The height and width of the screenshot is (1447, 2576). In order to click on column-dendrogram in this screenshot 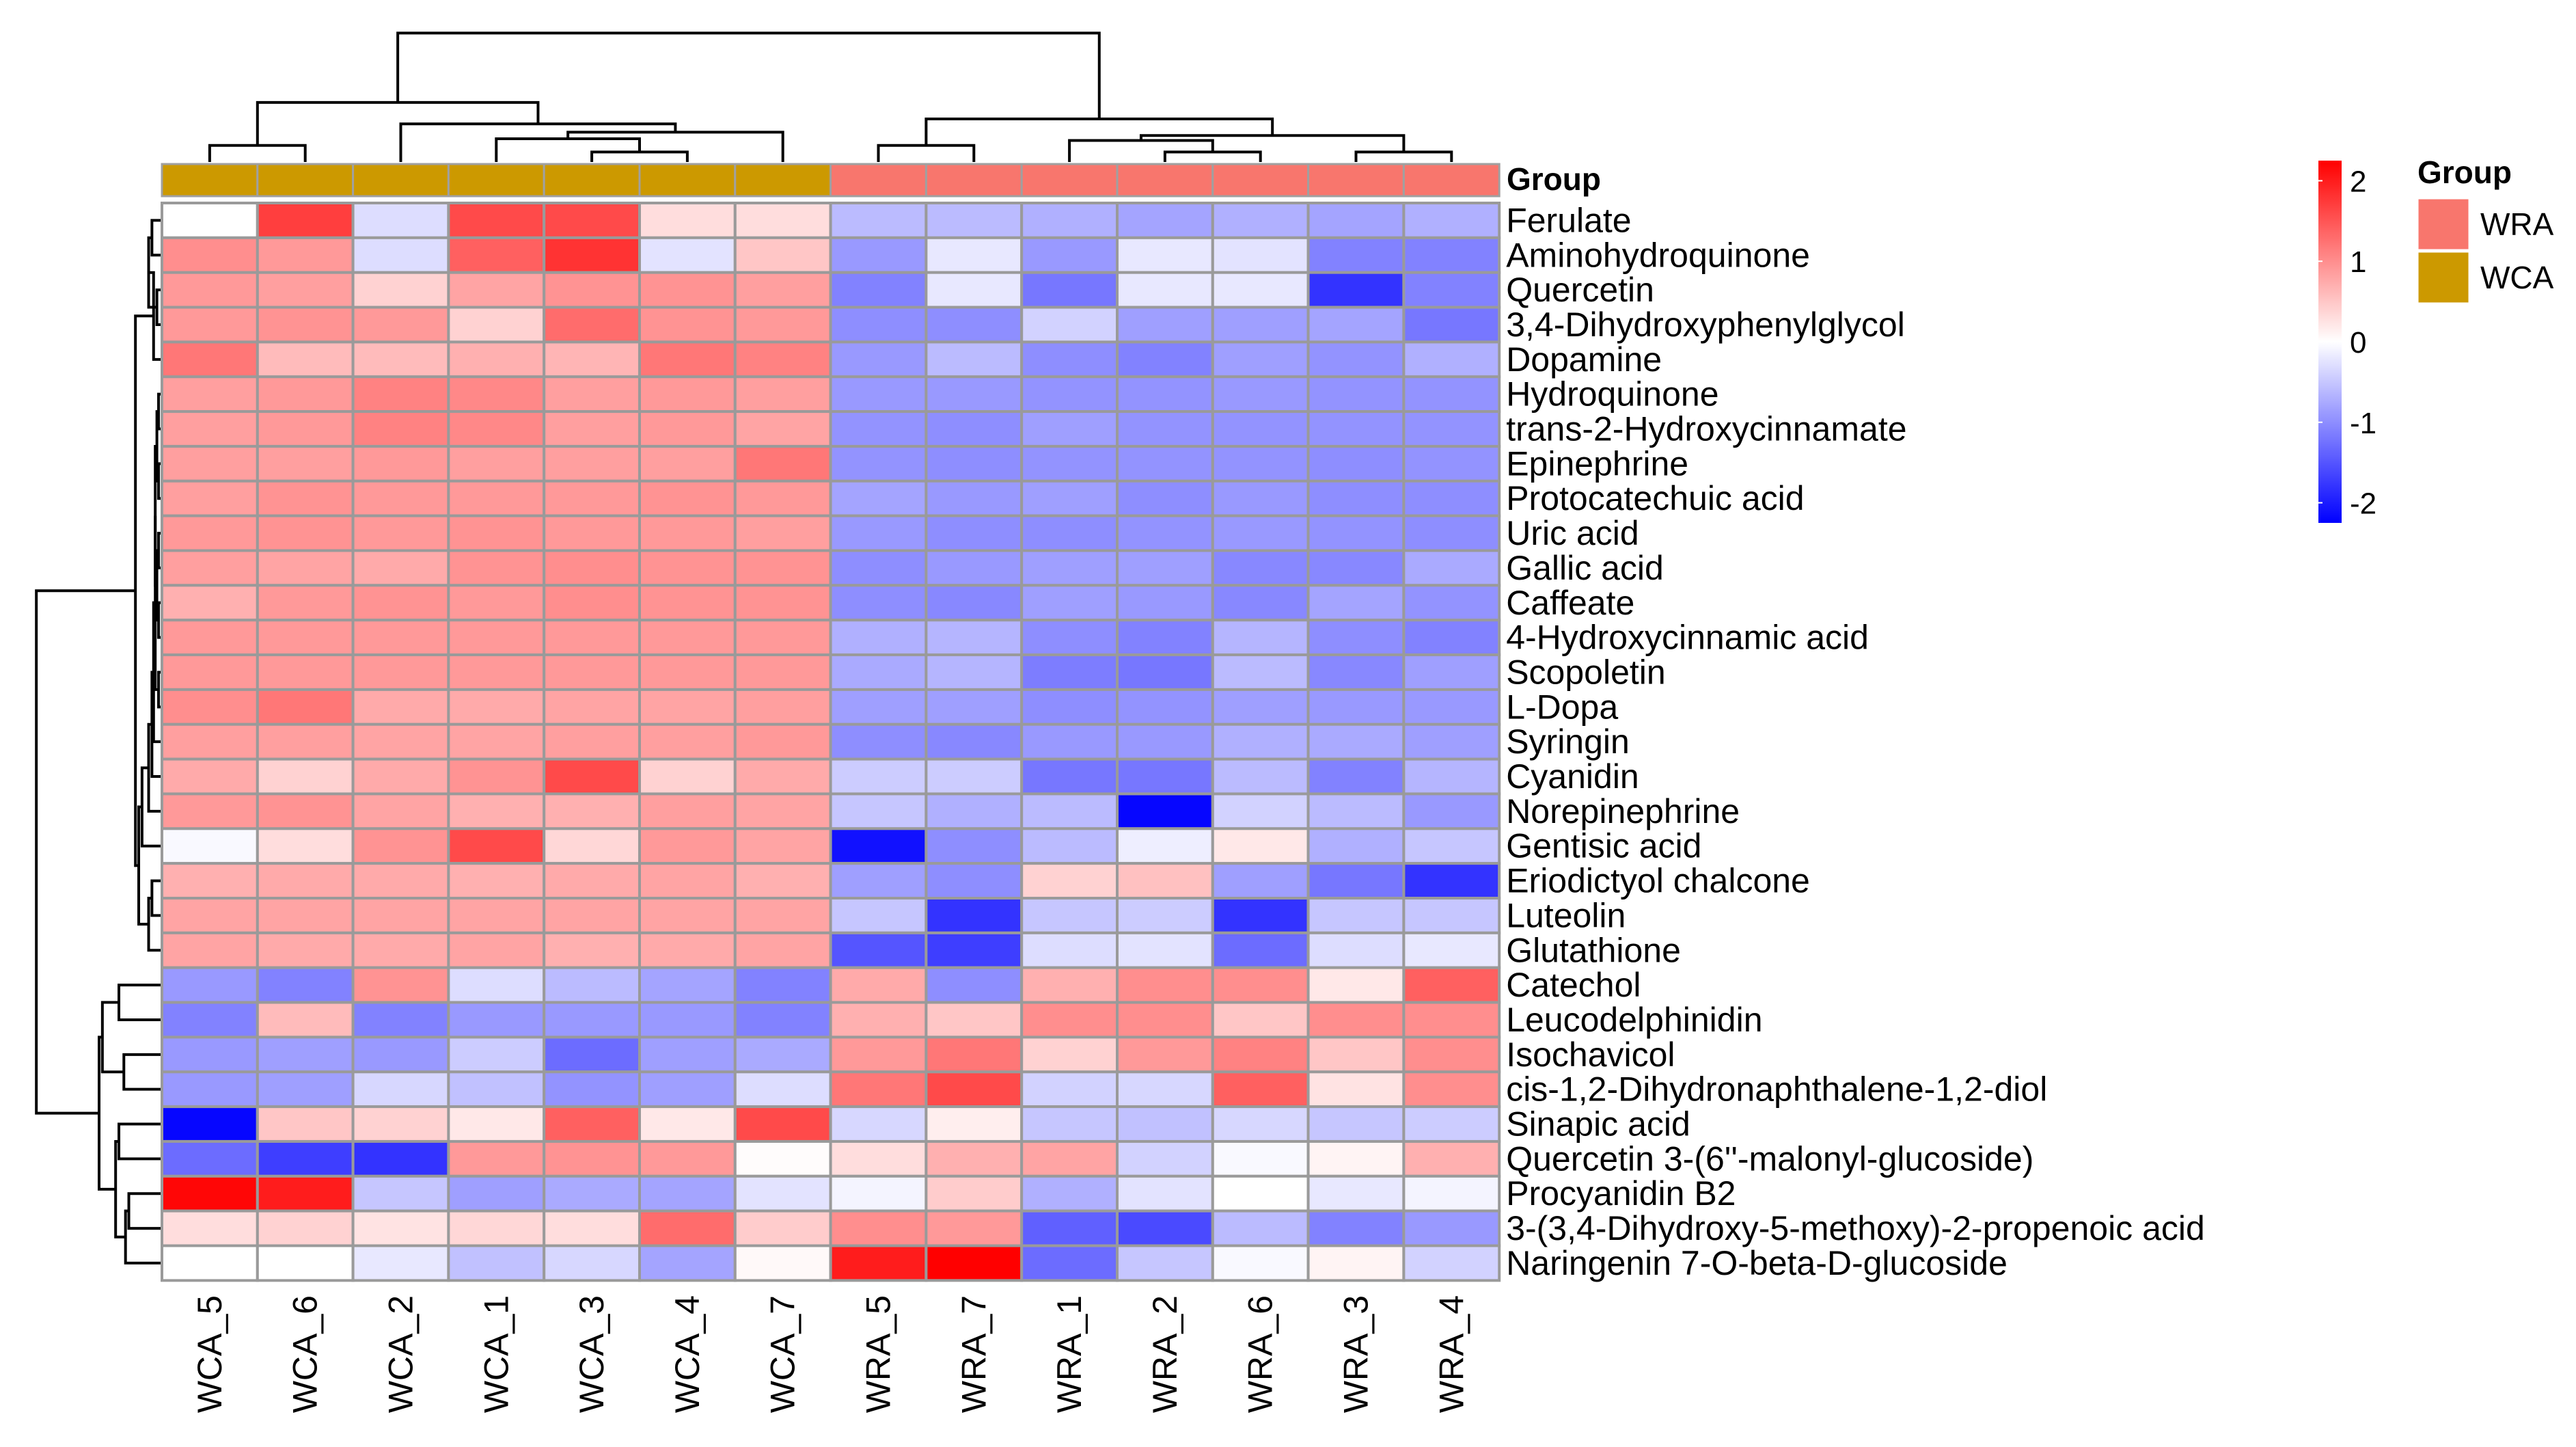, I will do `click(830, 97)`.